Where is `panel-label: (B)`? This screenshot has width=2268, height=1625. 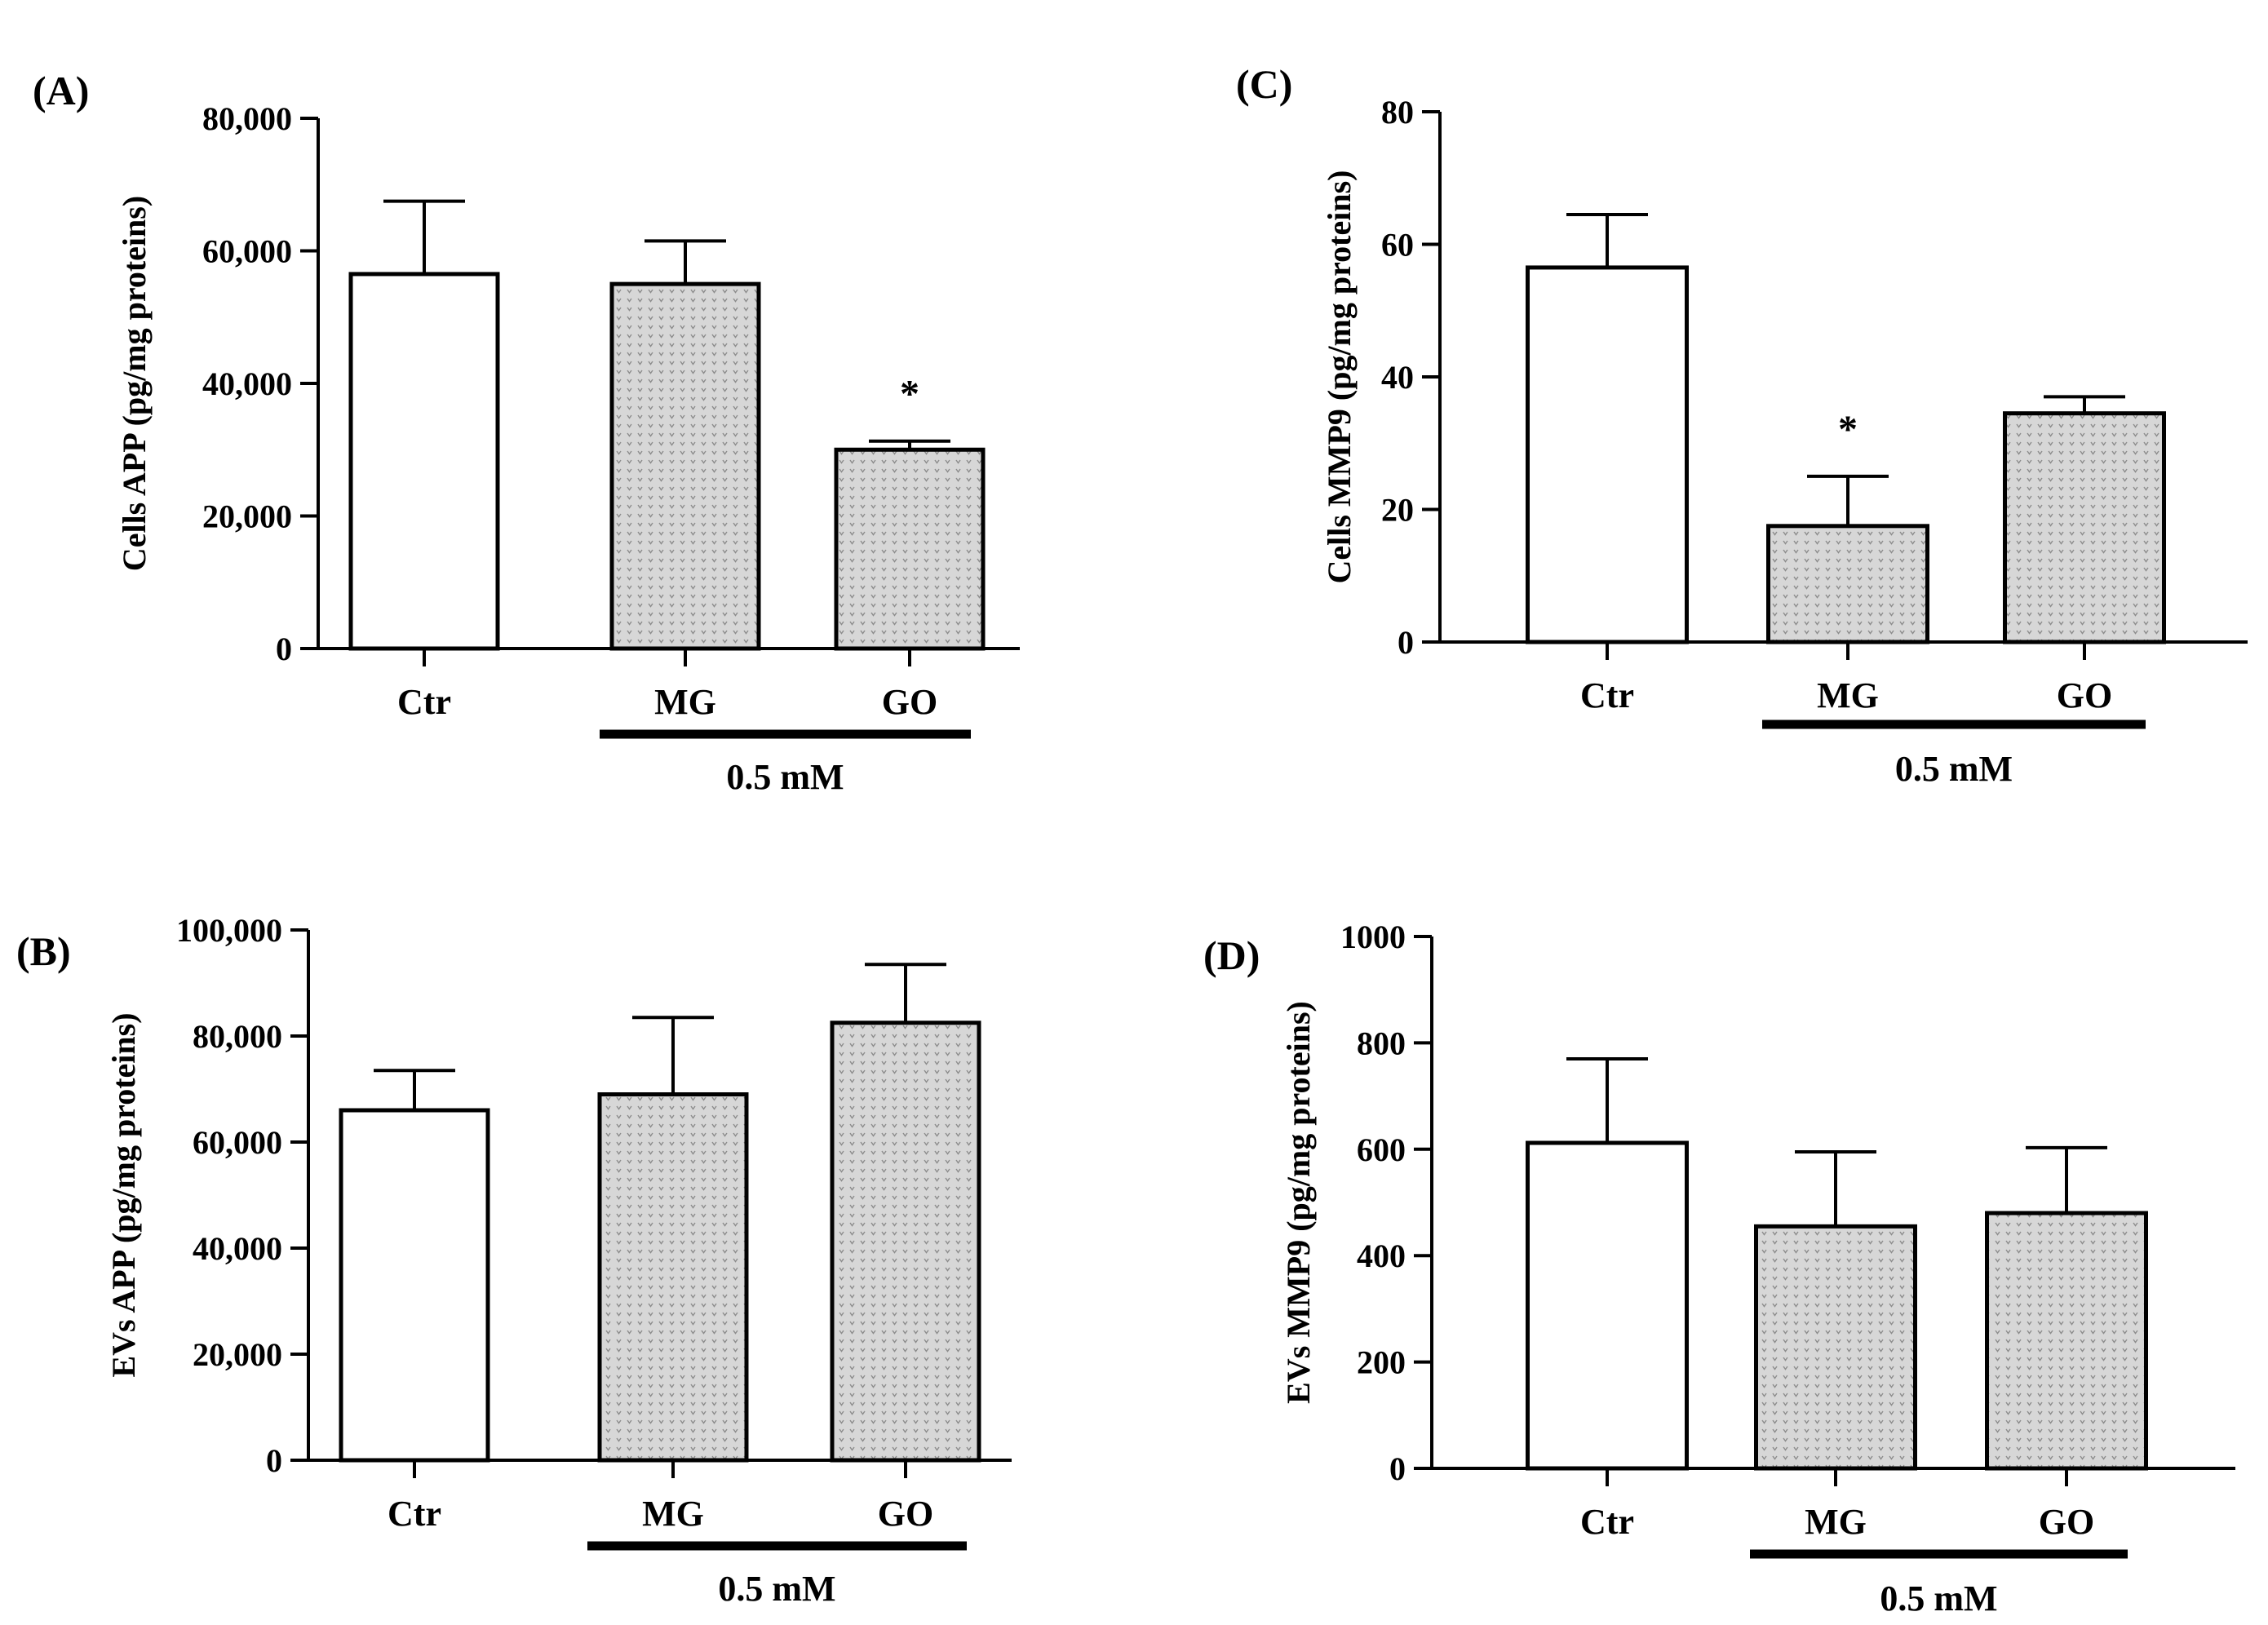
panel-label: (B) is located at coordinates (43, 951).